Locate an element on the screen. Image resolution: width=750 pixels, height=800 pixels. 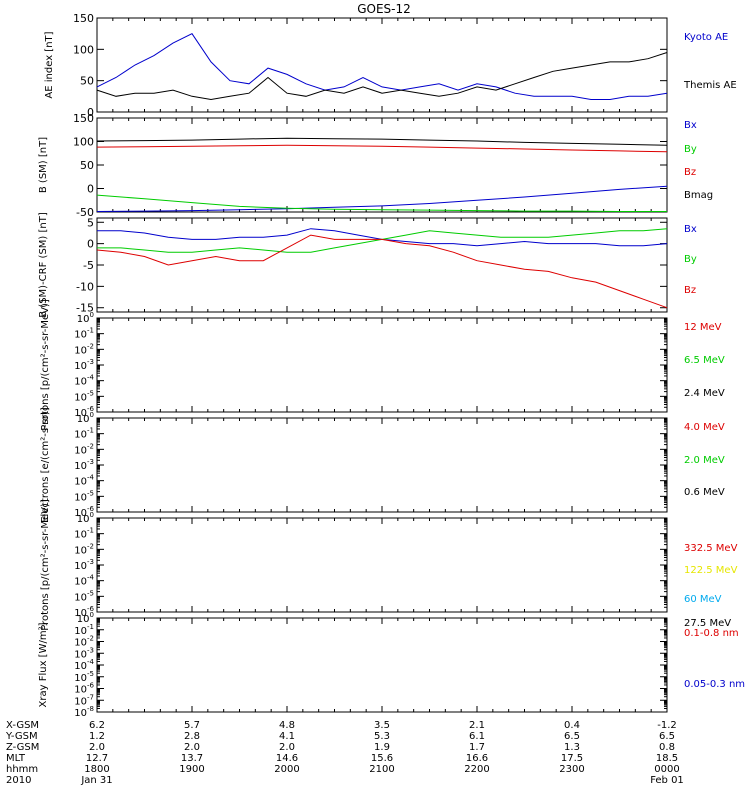
y-tick-label: 10-8 is located at coordinates (84, 712).